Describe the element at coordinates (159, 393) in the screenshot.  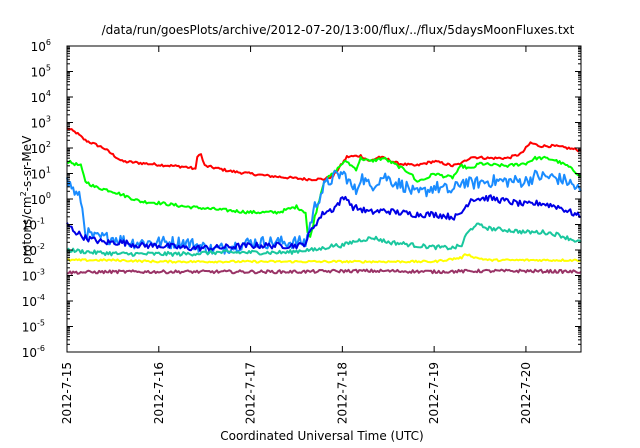
I see `x-tick-label: 2012-7-16` at that location.